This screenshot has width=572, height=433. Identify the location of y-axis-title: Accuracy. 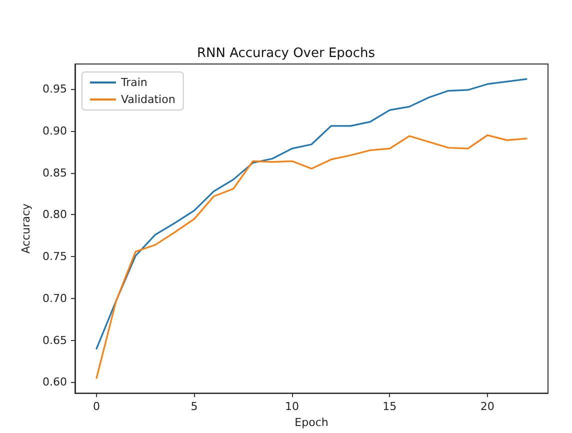
(26, 228).